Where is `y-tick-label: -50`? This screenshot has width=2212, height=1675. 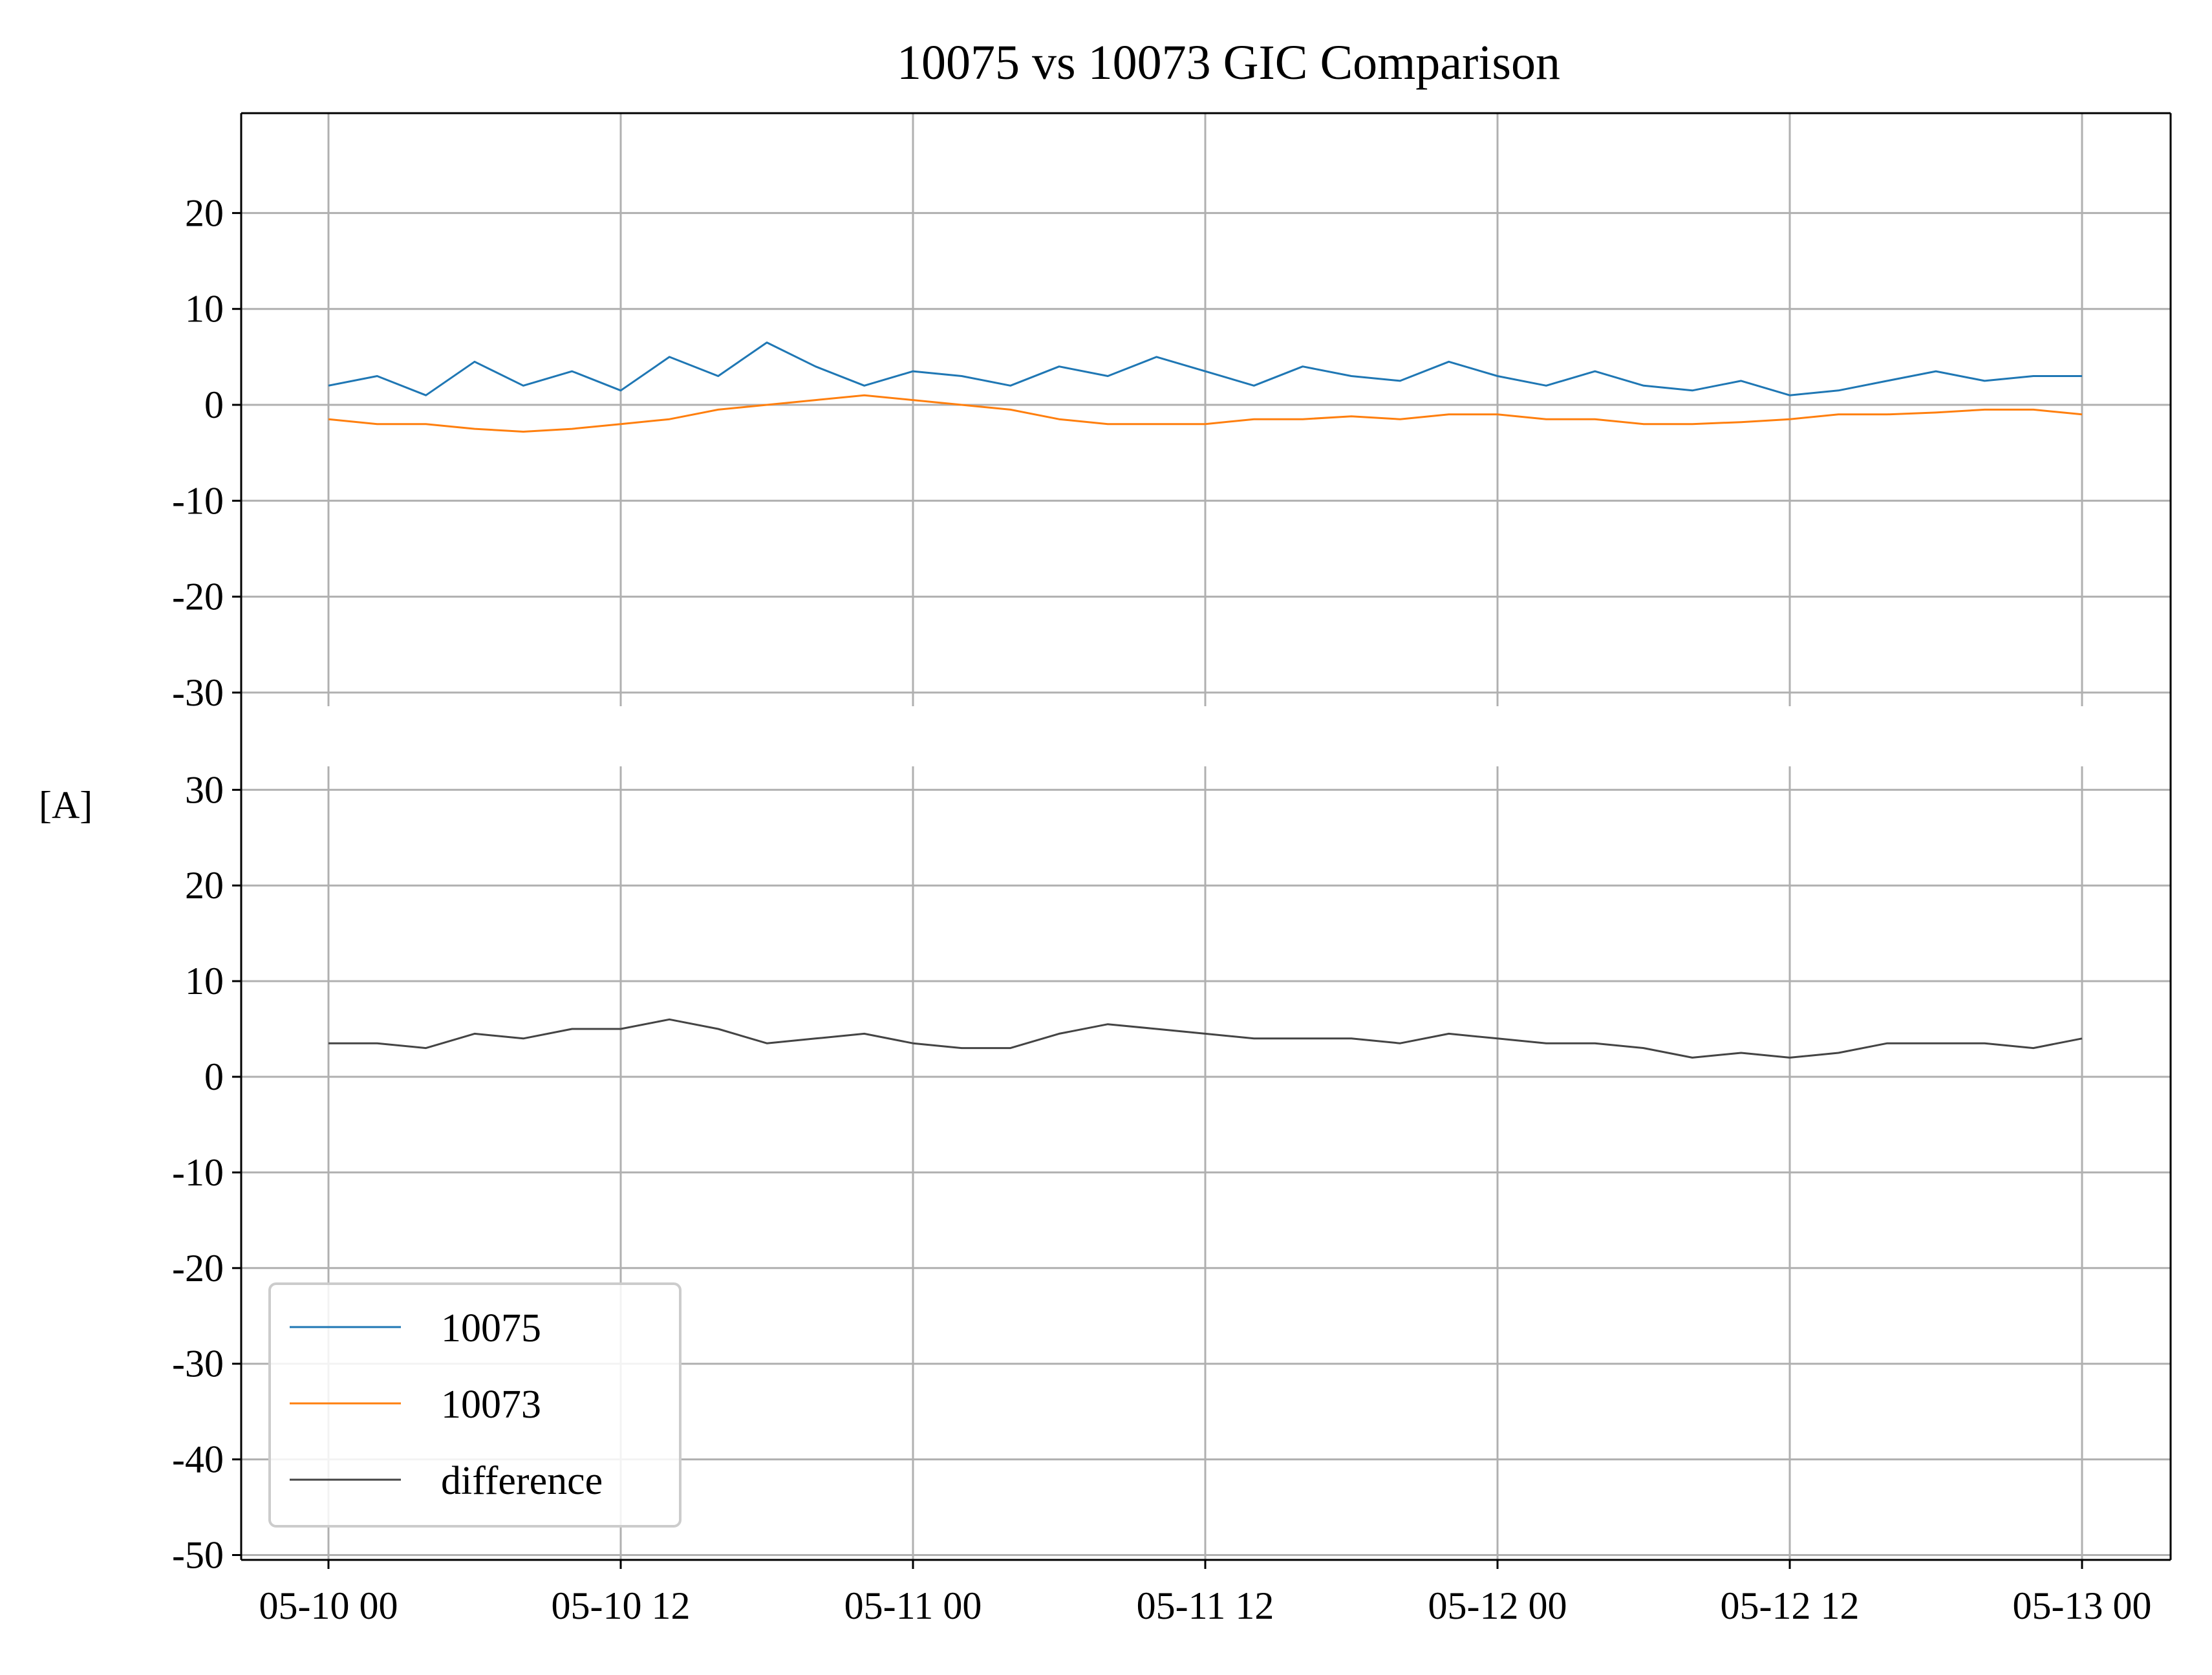 y-tick-label: -50 is located at coordinates (198, 1556).